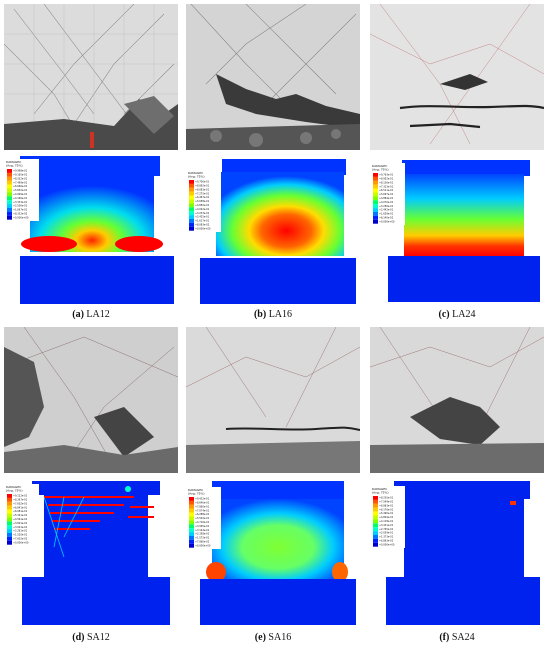 The height and width of the screenshot is (645, 550). Describe the element at coordinates (20, 206) in the screenshot. I see `legend-label: +2.500e-01` at that location.